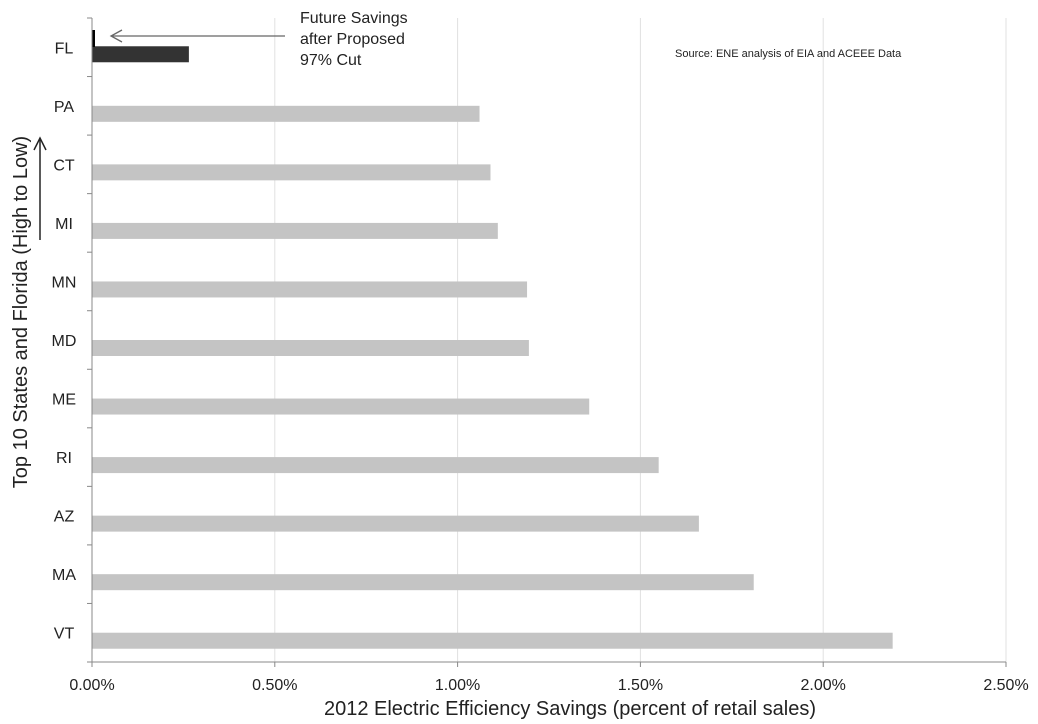 The height and width of the screenshot is (724, 1038). Describe the element at coordinates (274, 685) in the screenshot. I see `x-tick-label: 0.50%` at that location.